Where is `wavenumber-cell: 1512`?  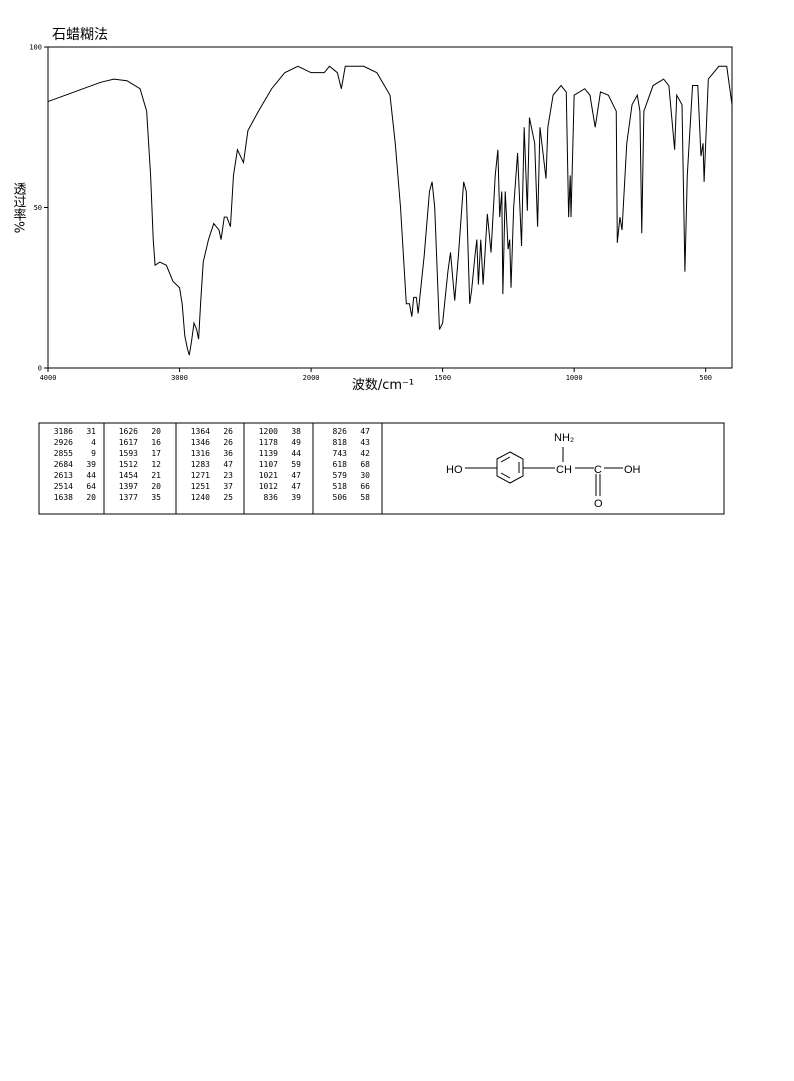
wavenumber-cell: 1512 is located at coordinates (128, 464).